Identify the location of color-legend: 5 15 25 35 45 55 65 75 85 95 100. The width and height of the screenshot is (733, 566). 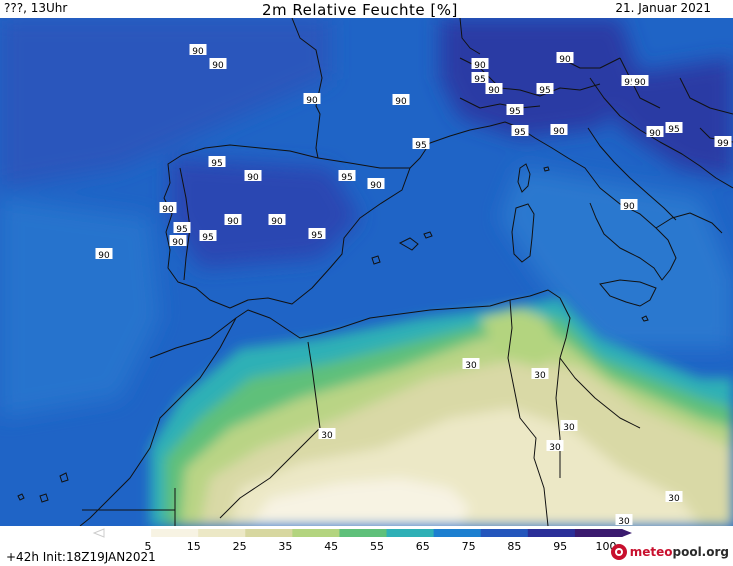
(362, 540).